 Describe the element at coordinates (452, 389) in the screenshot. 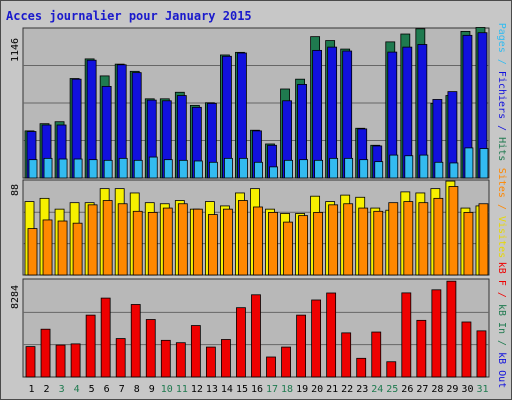

I see `x-tick-label: 29` at that location.